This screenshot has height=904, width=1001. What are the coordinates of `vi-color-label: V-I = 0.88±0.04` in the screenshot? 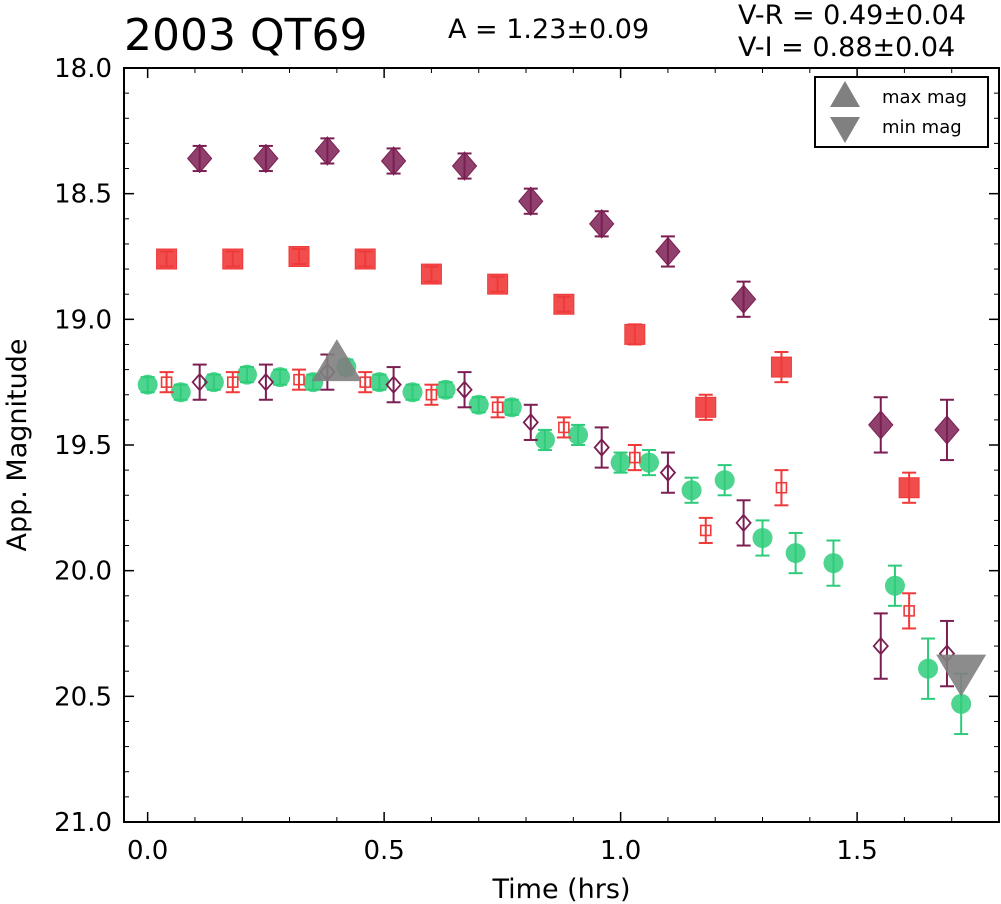 It's located at (847, 47).